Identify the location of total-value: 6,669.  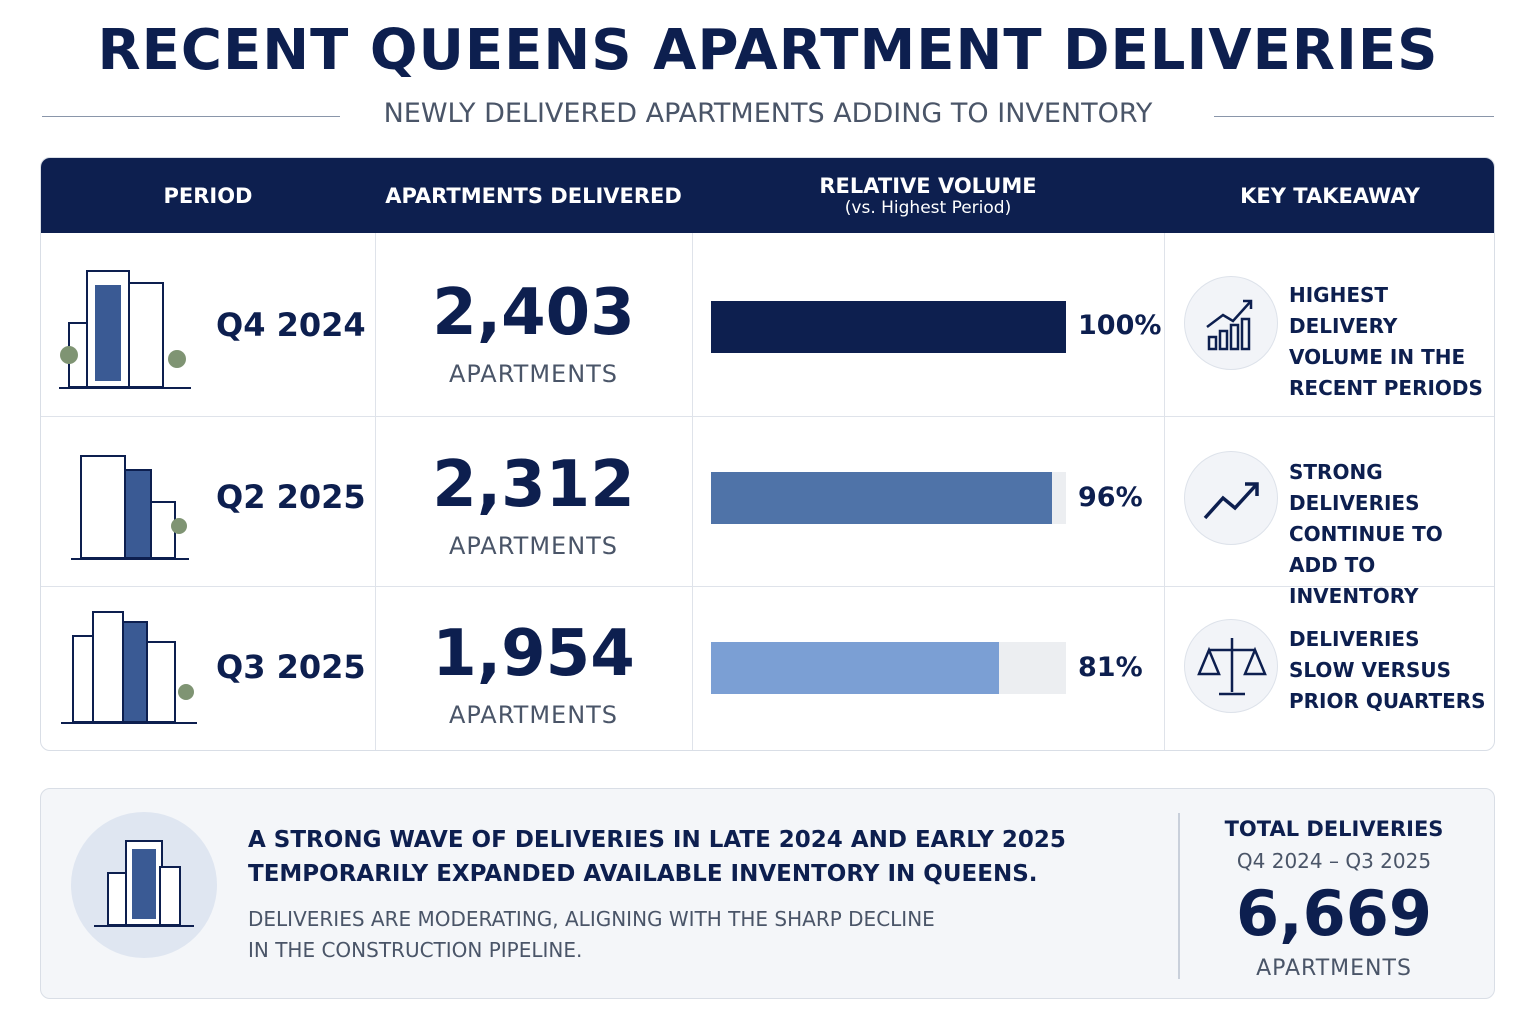
(1334, 913).